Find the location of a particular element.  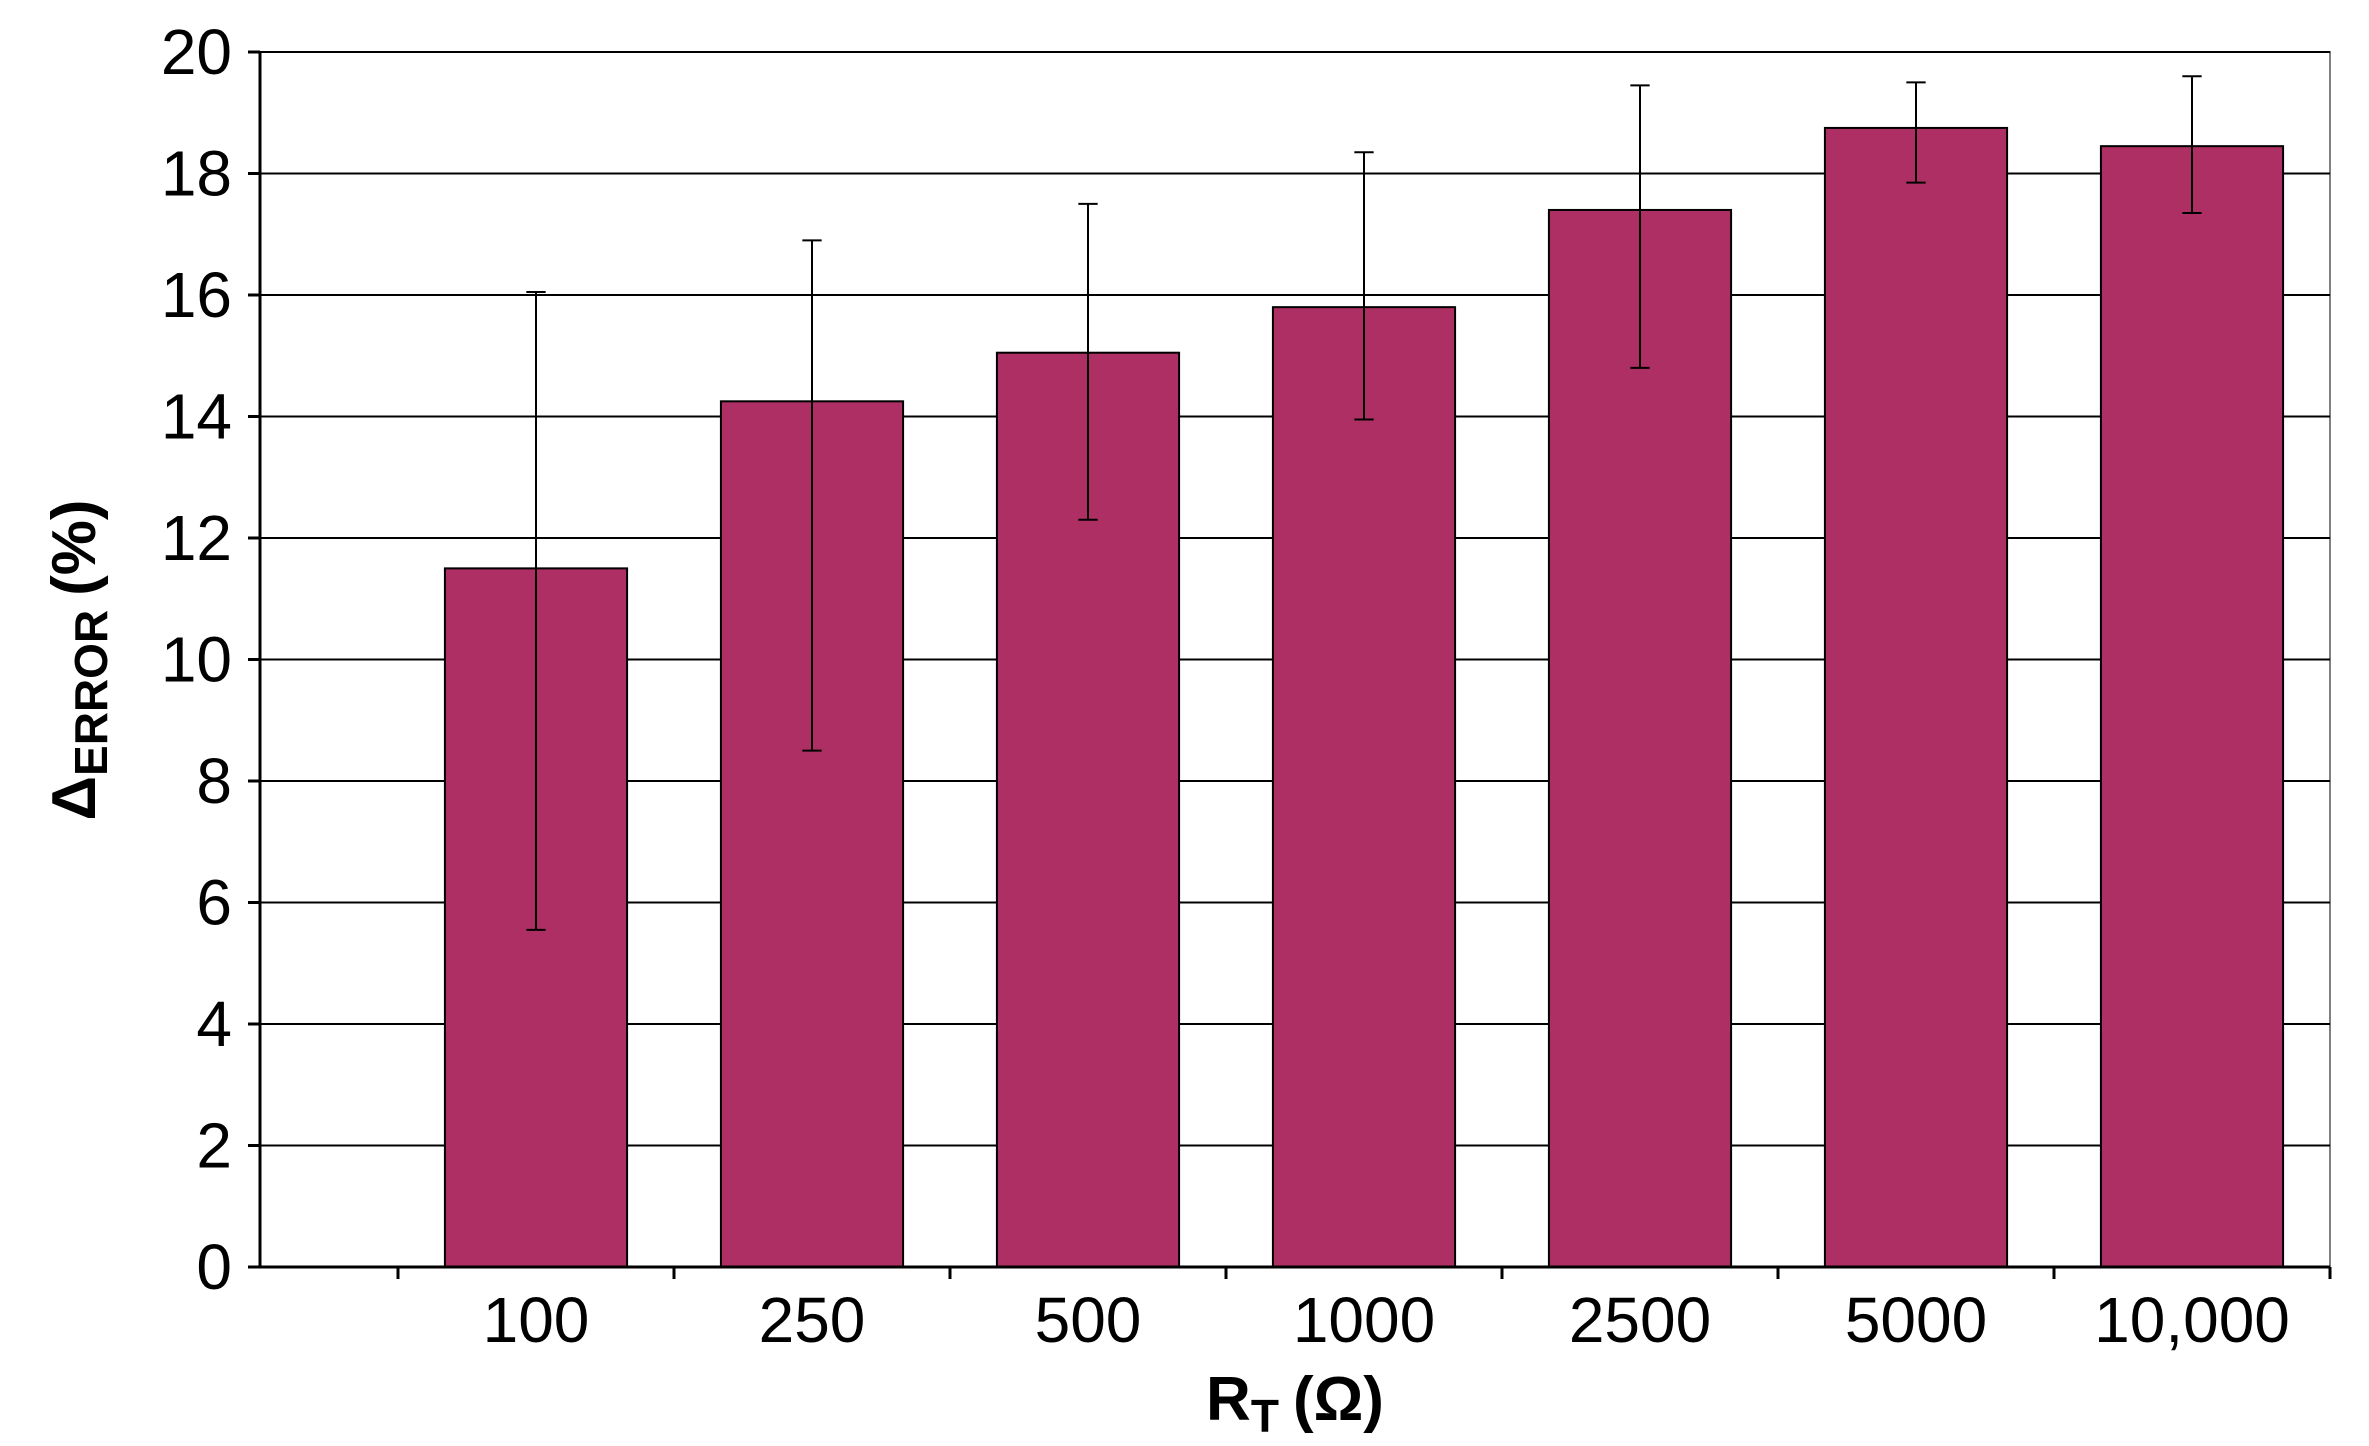

x-tick-label: 250 is located at coordinates (812, 1320).